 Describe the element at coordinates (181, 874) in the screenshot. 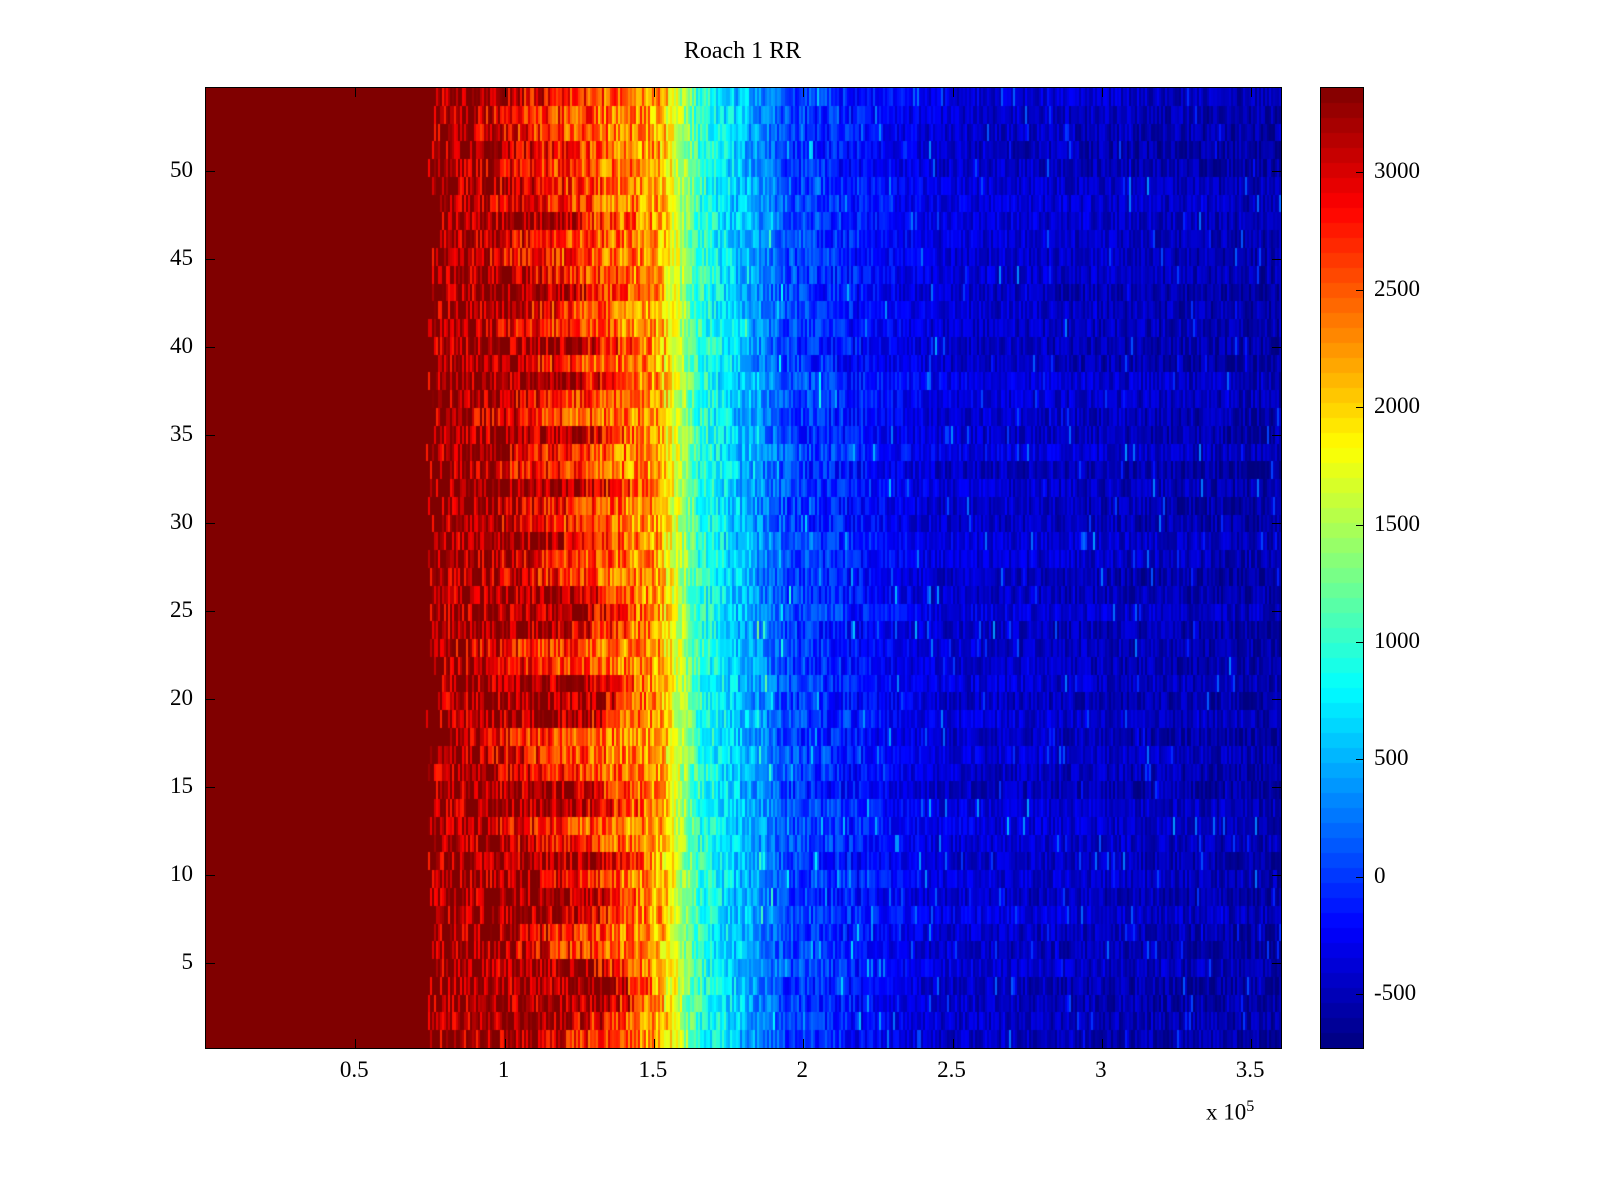

I see `y-tick-label: 10` at that location.